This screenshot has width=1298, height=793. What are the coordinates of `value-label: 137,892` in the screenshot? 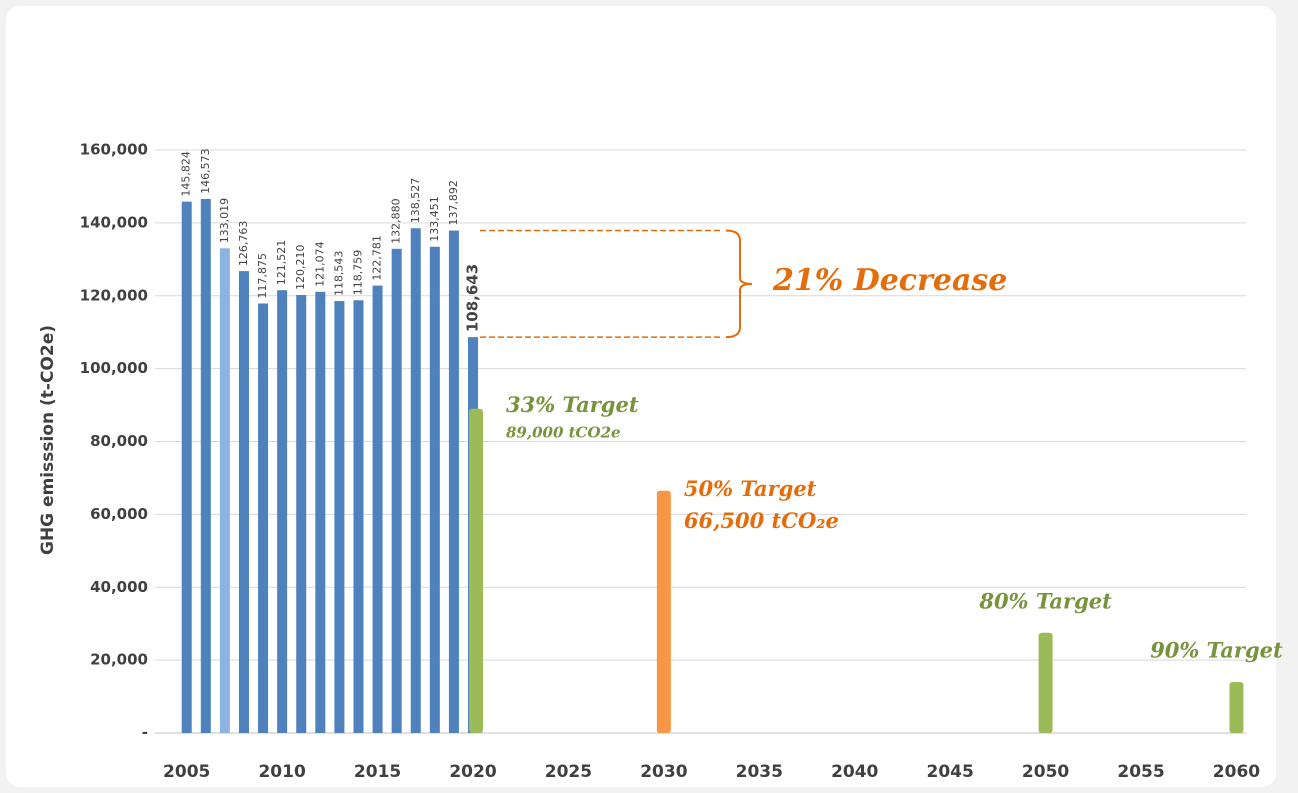 It's located at (453, 203).